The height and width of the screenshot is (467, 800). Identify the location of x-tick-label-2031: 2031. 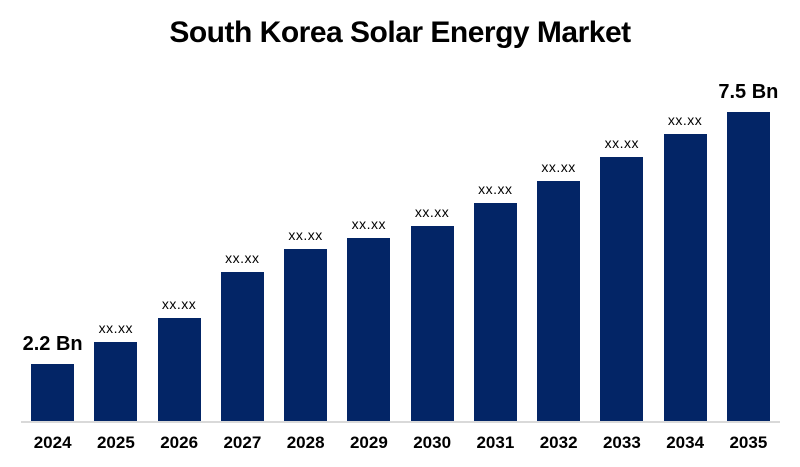
(495, 442).